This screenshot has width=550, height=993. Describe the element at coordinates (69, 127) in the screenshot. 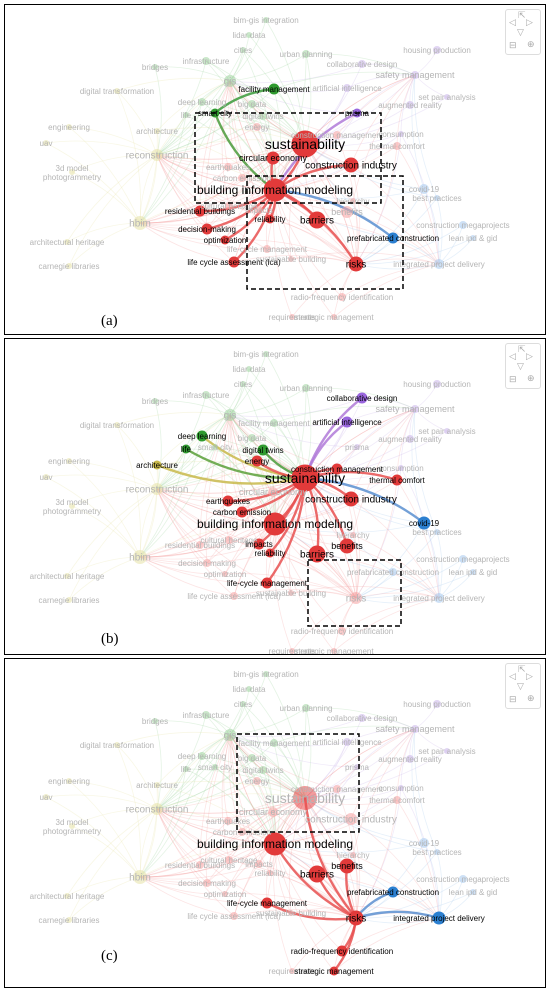

I see `node-engineering` at that location.